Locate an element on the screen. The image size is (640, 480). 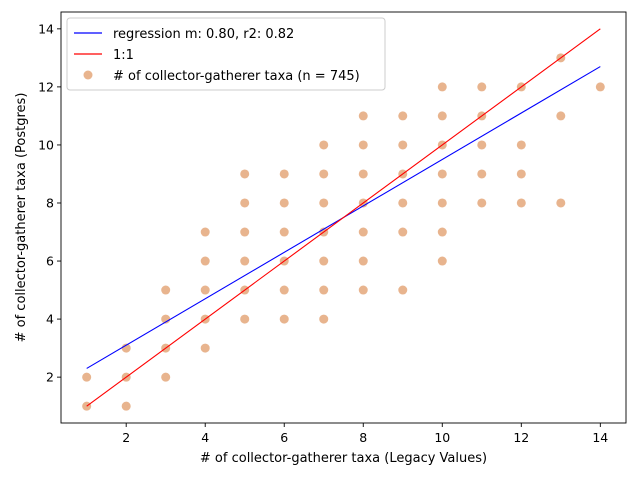
x-tick-label: 14 is located at coordinates (600, 437).